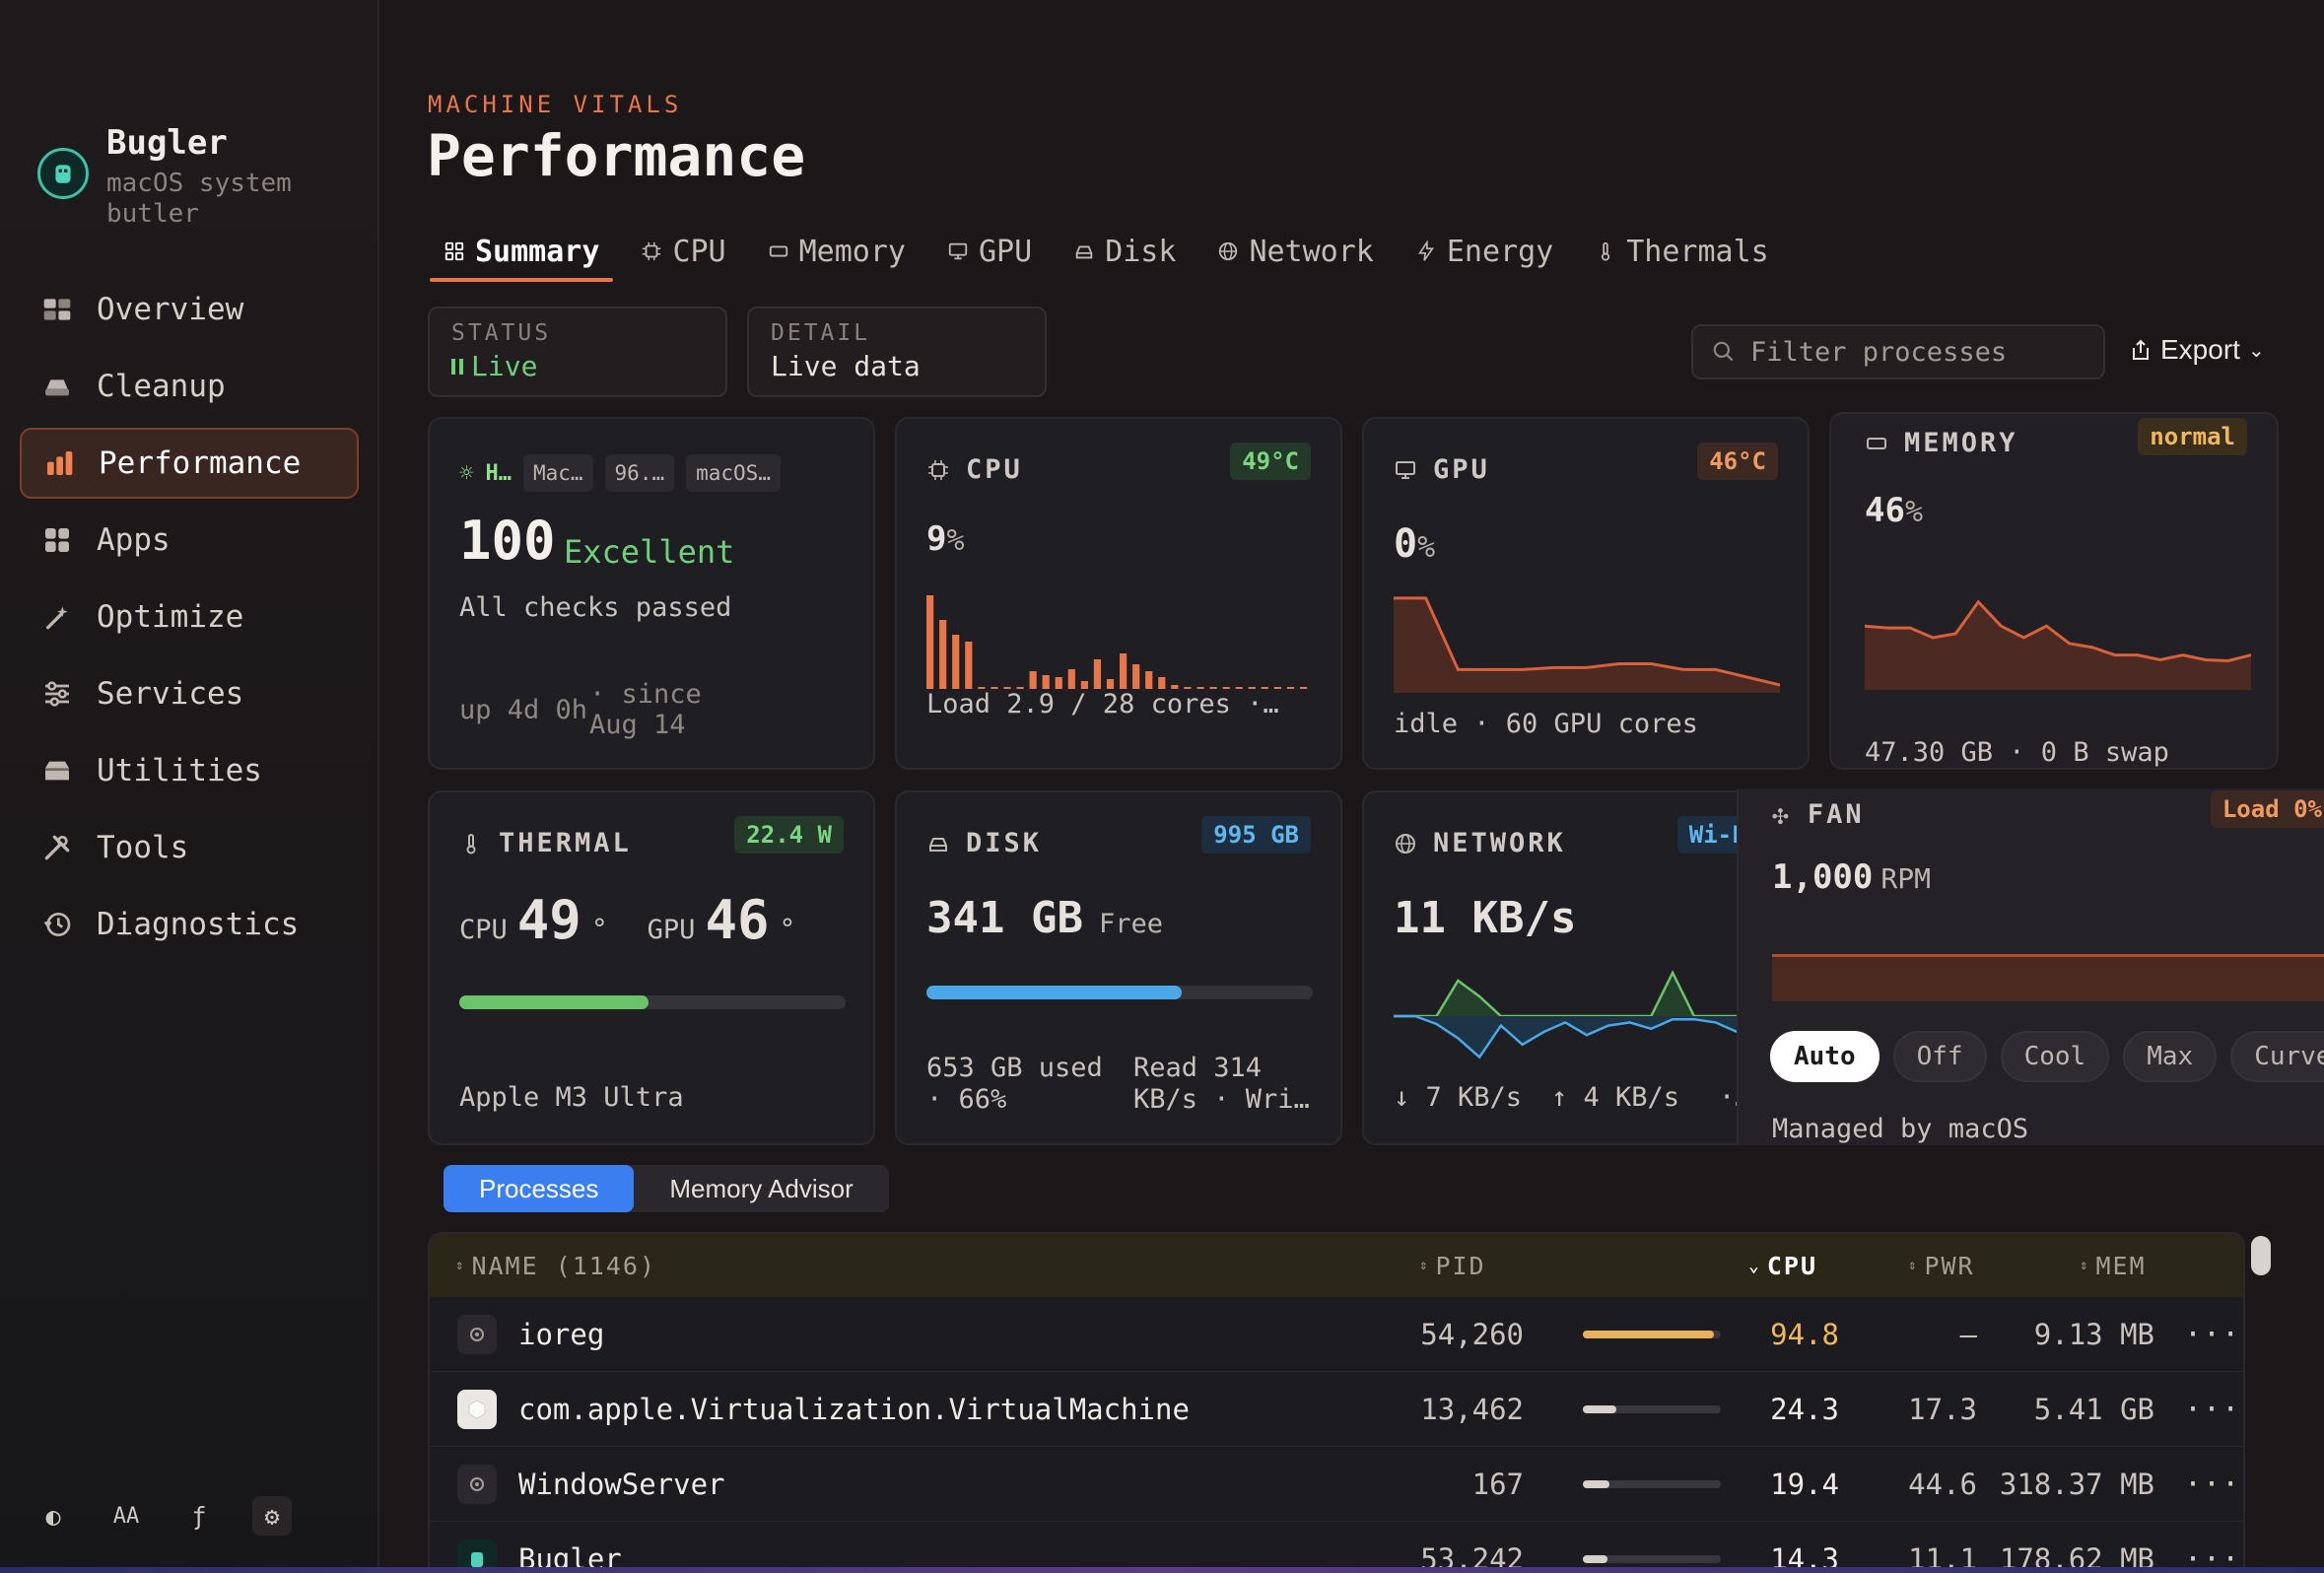  Describe the element at coordinates (1005, 843) in the screenshot. I see `disk-title: DISK` at that location.